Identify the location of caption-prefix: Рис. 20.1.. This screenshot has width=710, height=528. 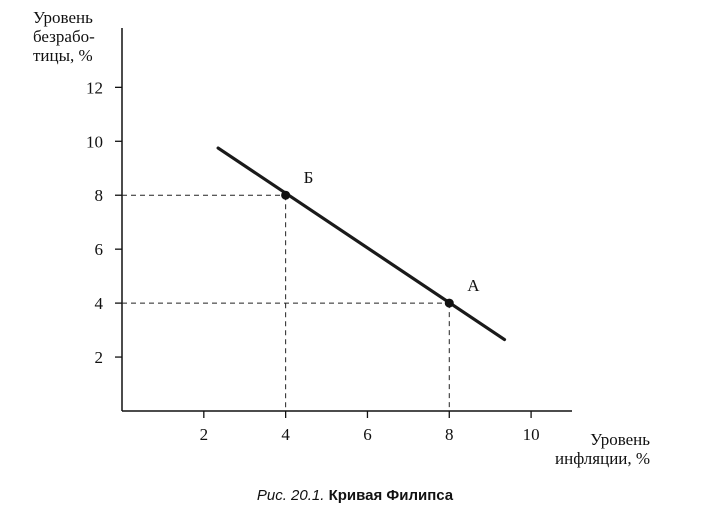
(290, 495).